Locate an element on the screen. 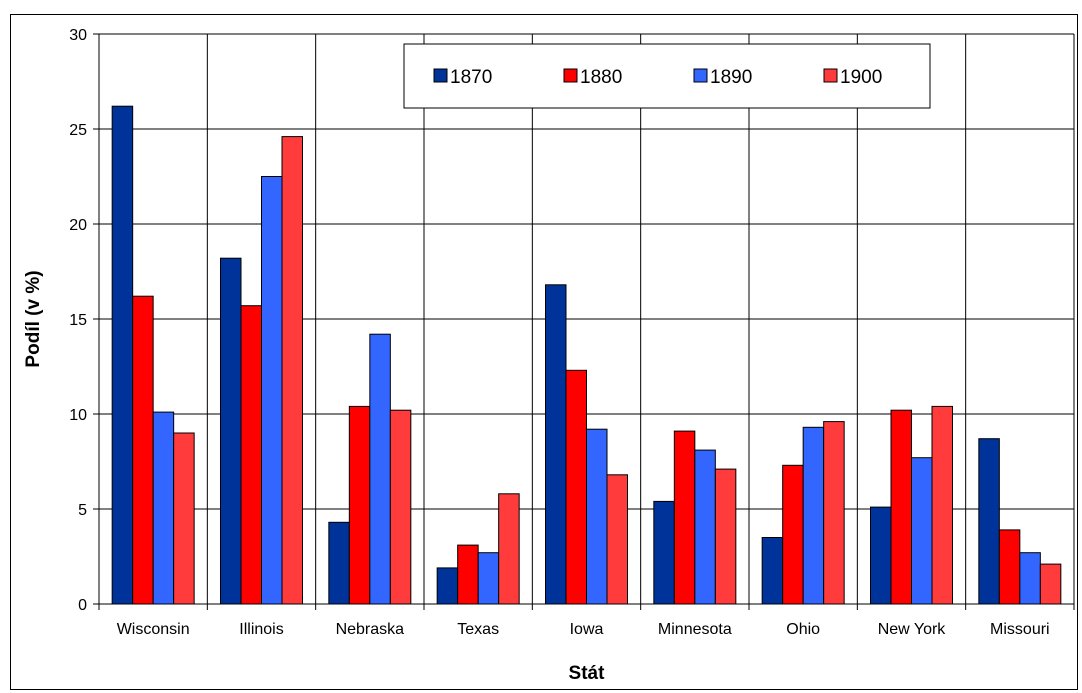 The height and width of the screenshot is (693, 1082). bar-1880-iowa is located at coordinates (576, 487).